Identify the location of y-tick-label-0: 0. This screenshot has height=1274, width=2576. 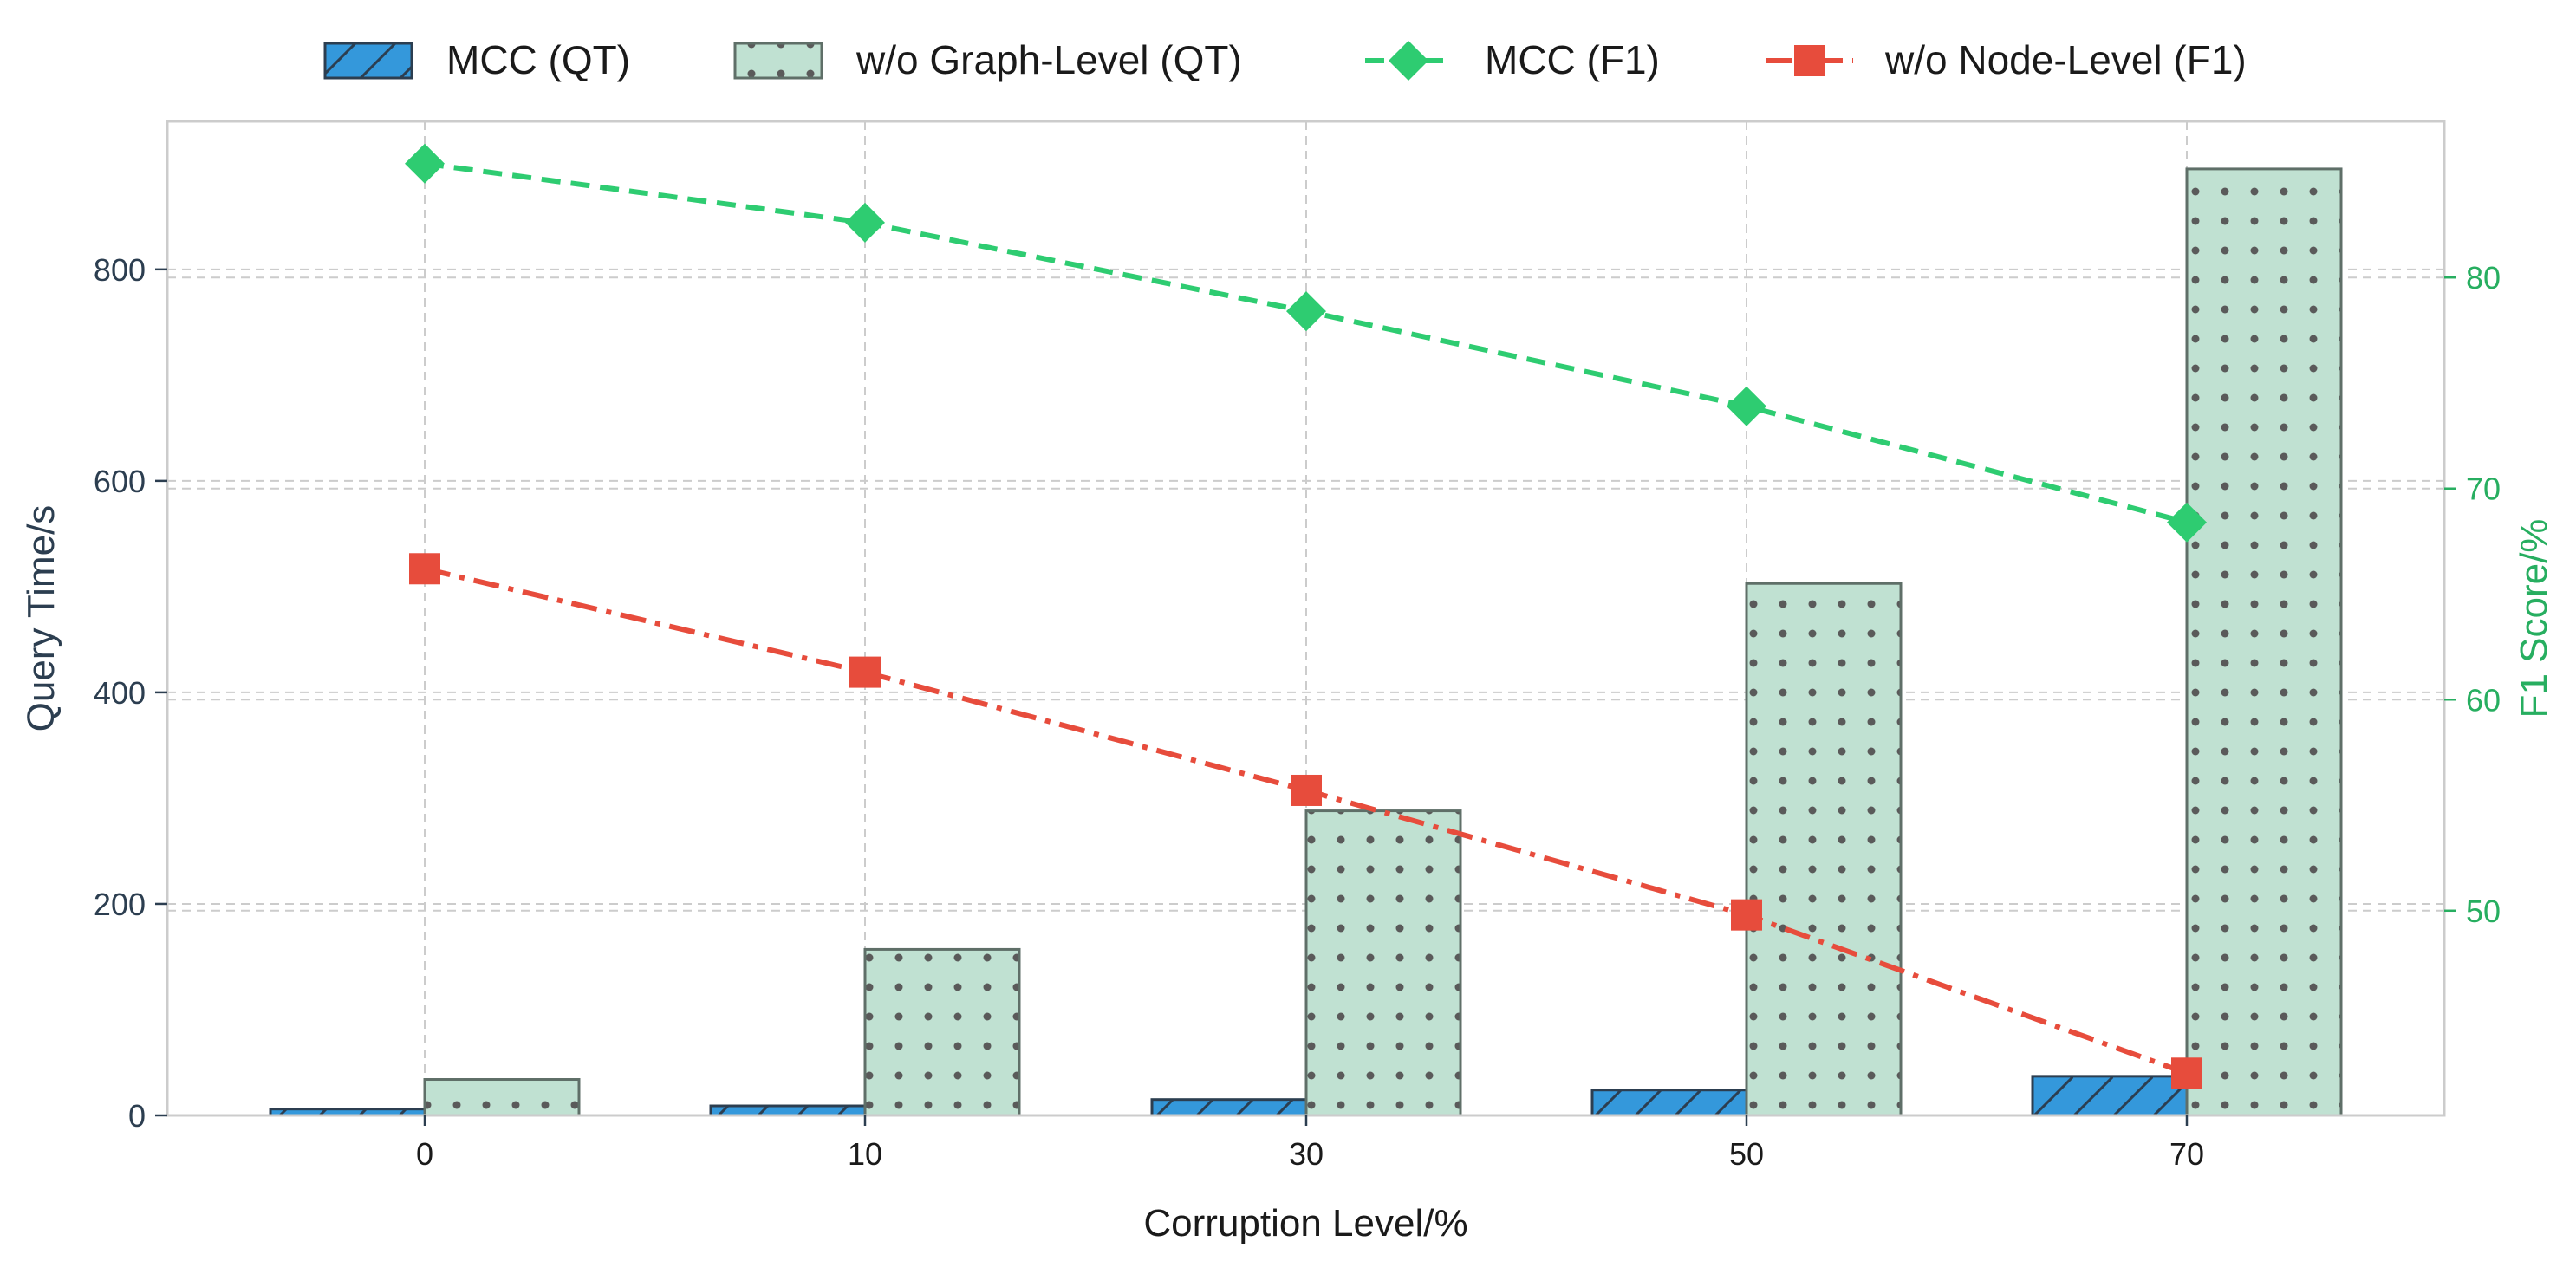
(137, 1116).